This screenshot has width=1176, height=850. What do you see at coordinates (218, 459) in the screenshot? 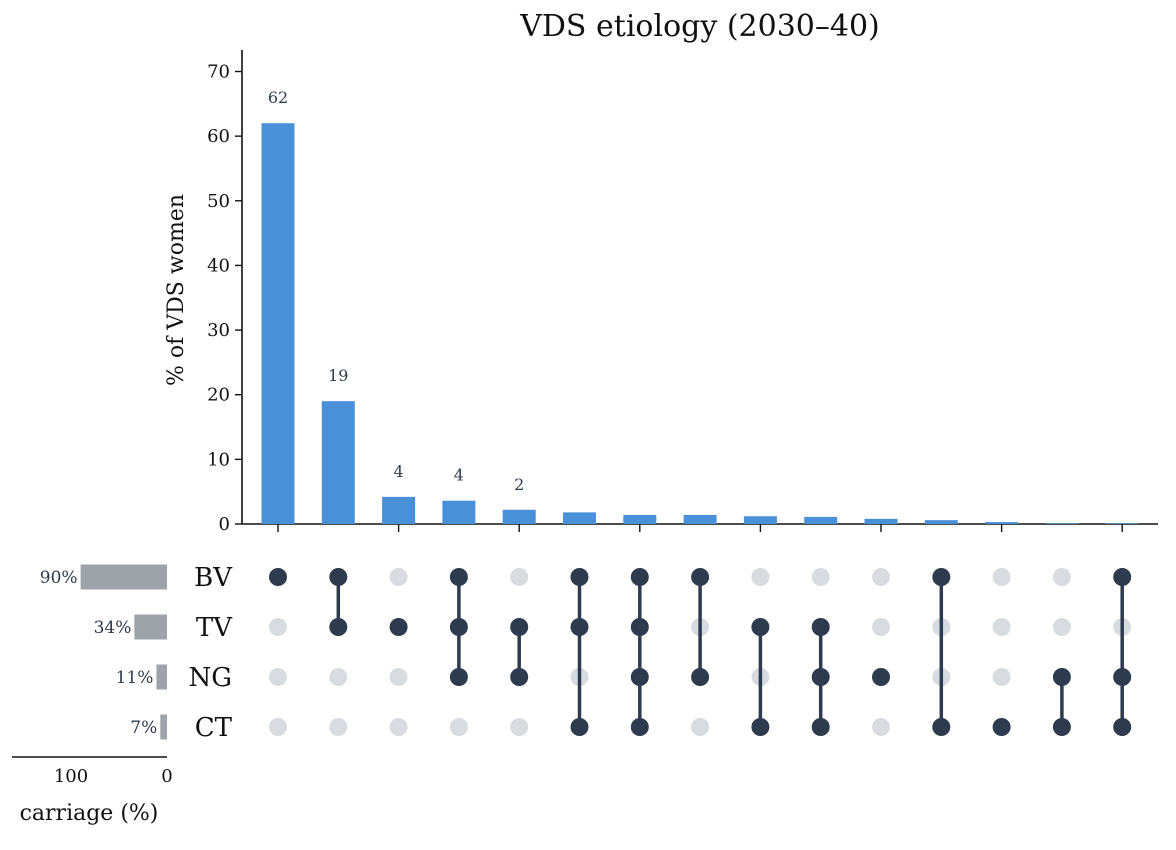
I see `y-tick-label: 10` at bounding box center [218, 459].